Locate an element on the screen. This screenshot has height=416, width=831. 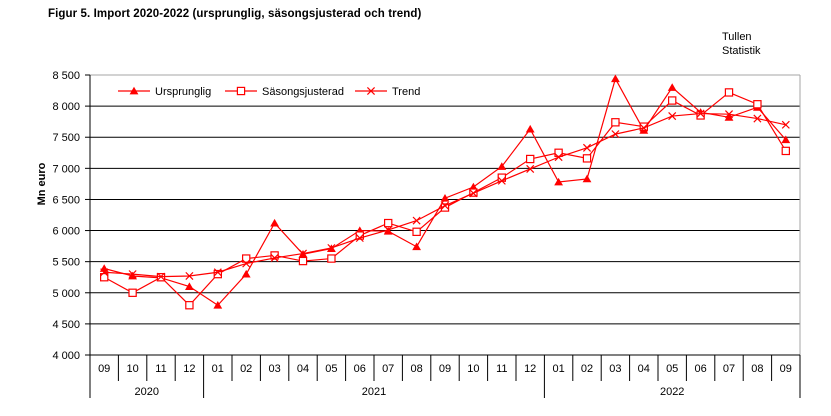
y-tick-label: 6 000 is located at coordinates (66, 232).